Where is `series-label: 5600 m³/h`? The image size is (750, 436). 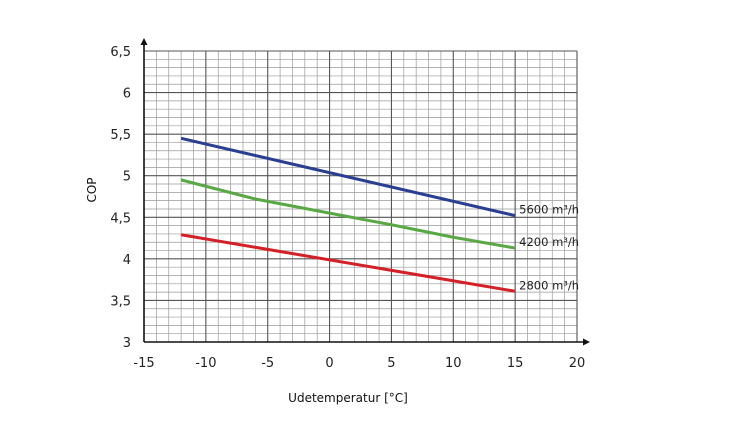
series-label: 5600 m³/h is located at coordinates (549, 210).